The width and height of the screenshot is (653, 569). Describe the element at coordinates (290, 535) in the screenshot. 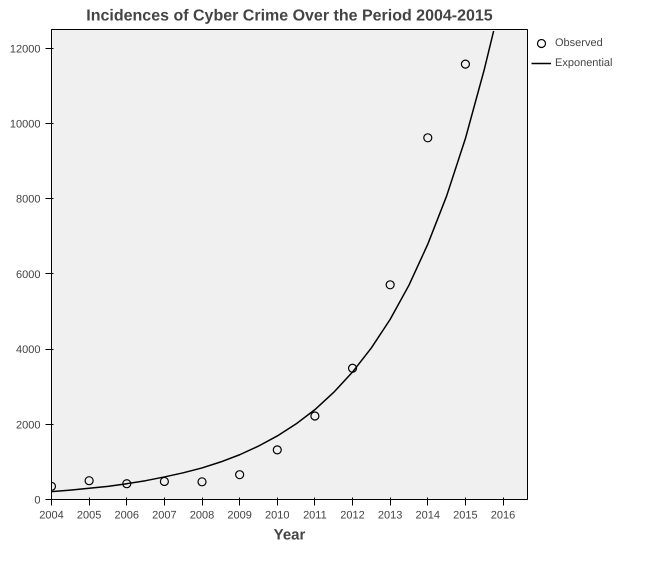

I see `x-axis-title: Year` at that location.